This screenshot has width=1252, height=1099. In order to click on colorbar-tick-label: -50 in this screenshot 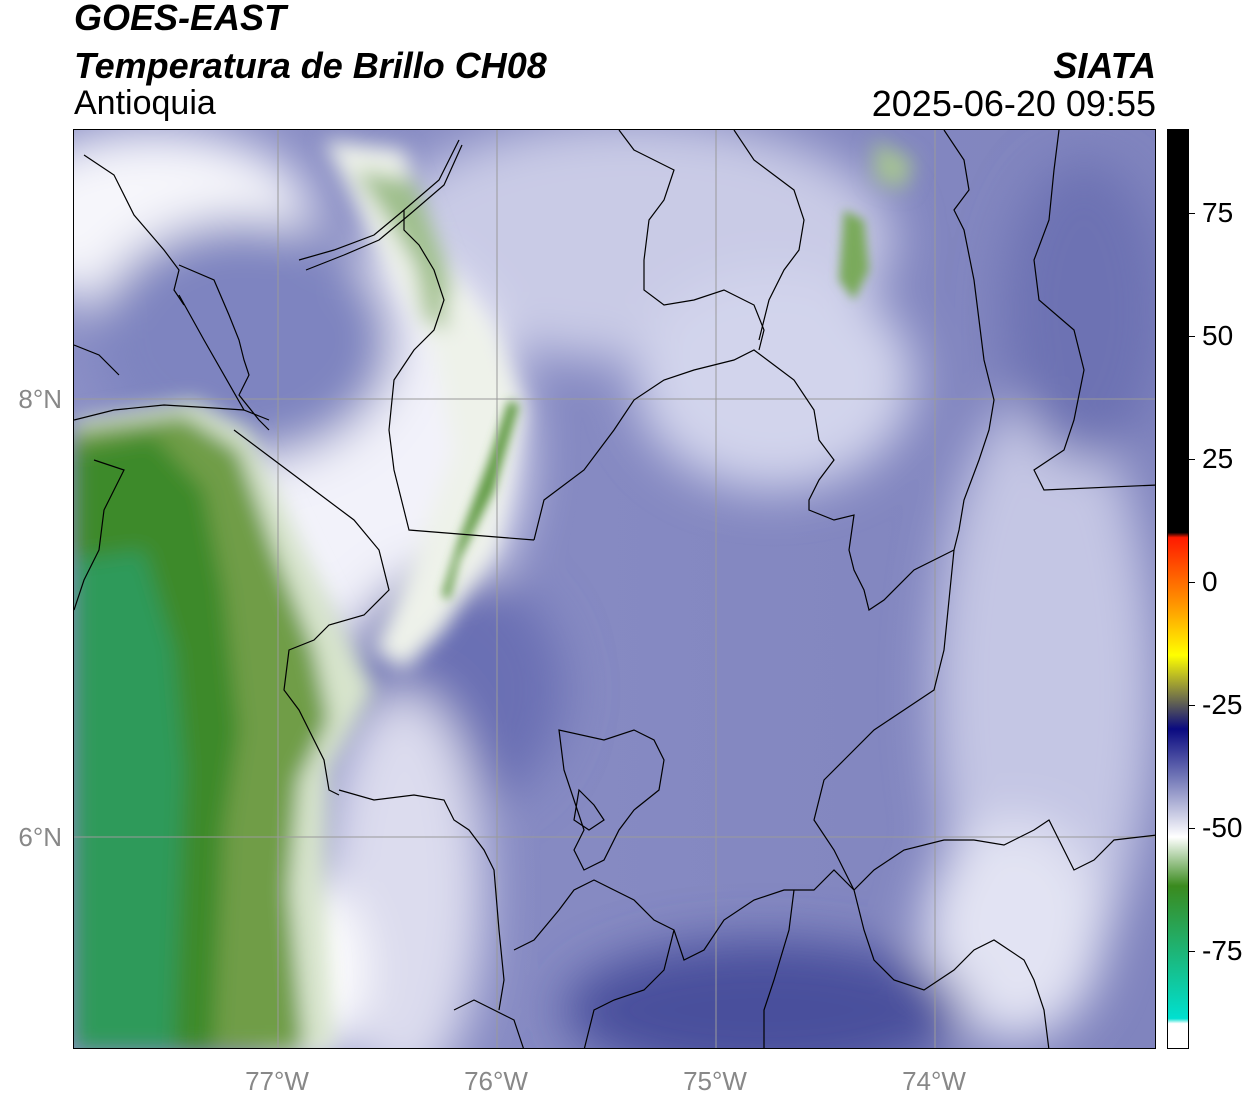, I will do `click(1222, 827)`.